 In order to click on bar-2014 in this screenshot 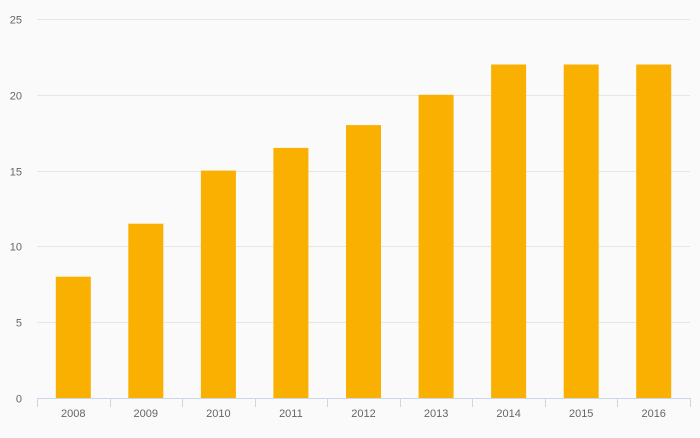, I will do `click(509, 231)`.